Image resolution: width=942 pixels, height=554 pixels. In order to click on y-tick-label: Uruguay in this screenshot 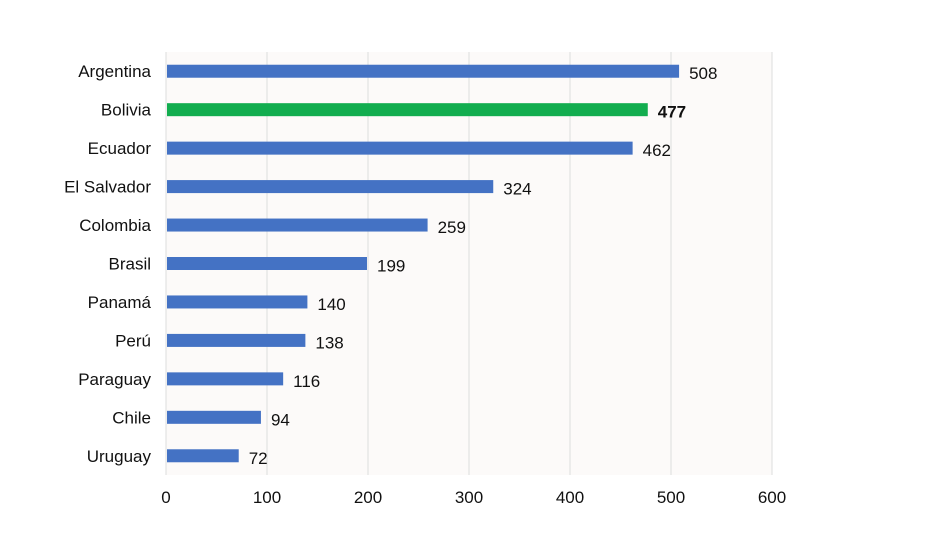, I will do `click(119, 456)`.